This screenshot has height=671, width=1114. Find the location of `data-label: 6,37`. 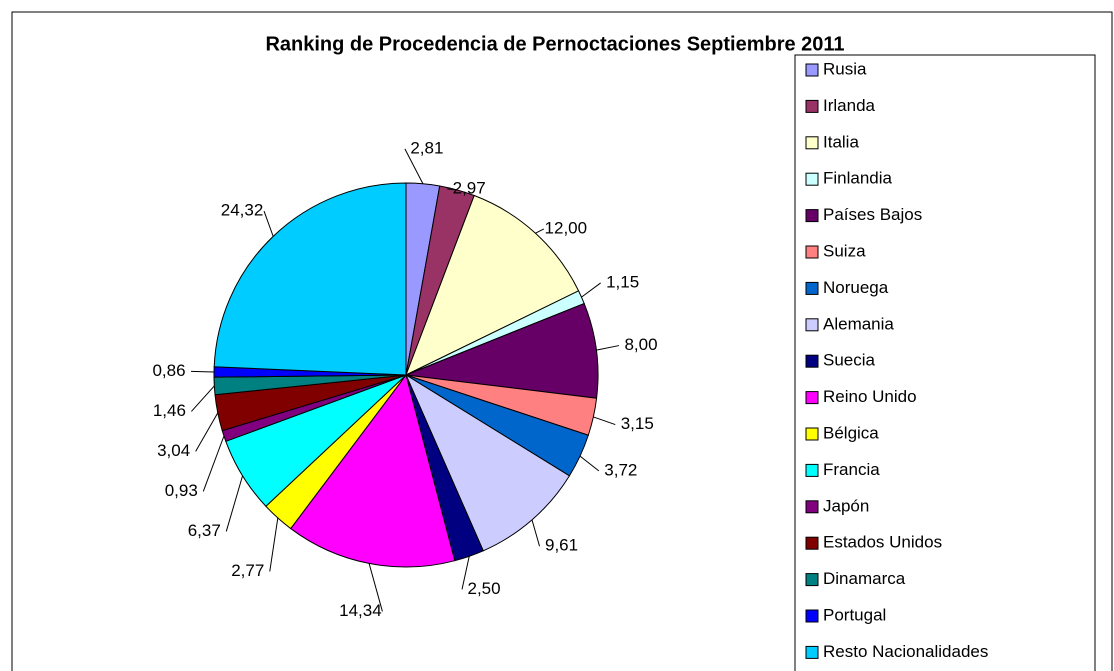

data-label: 6,37 is located at coordinates (204, 530).